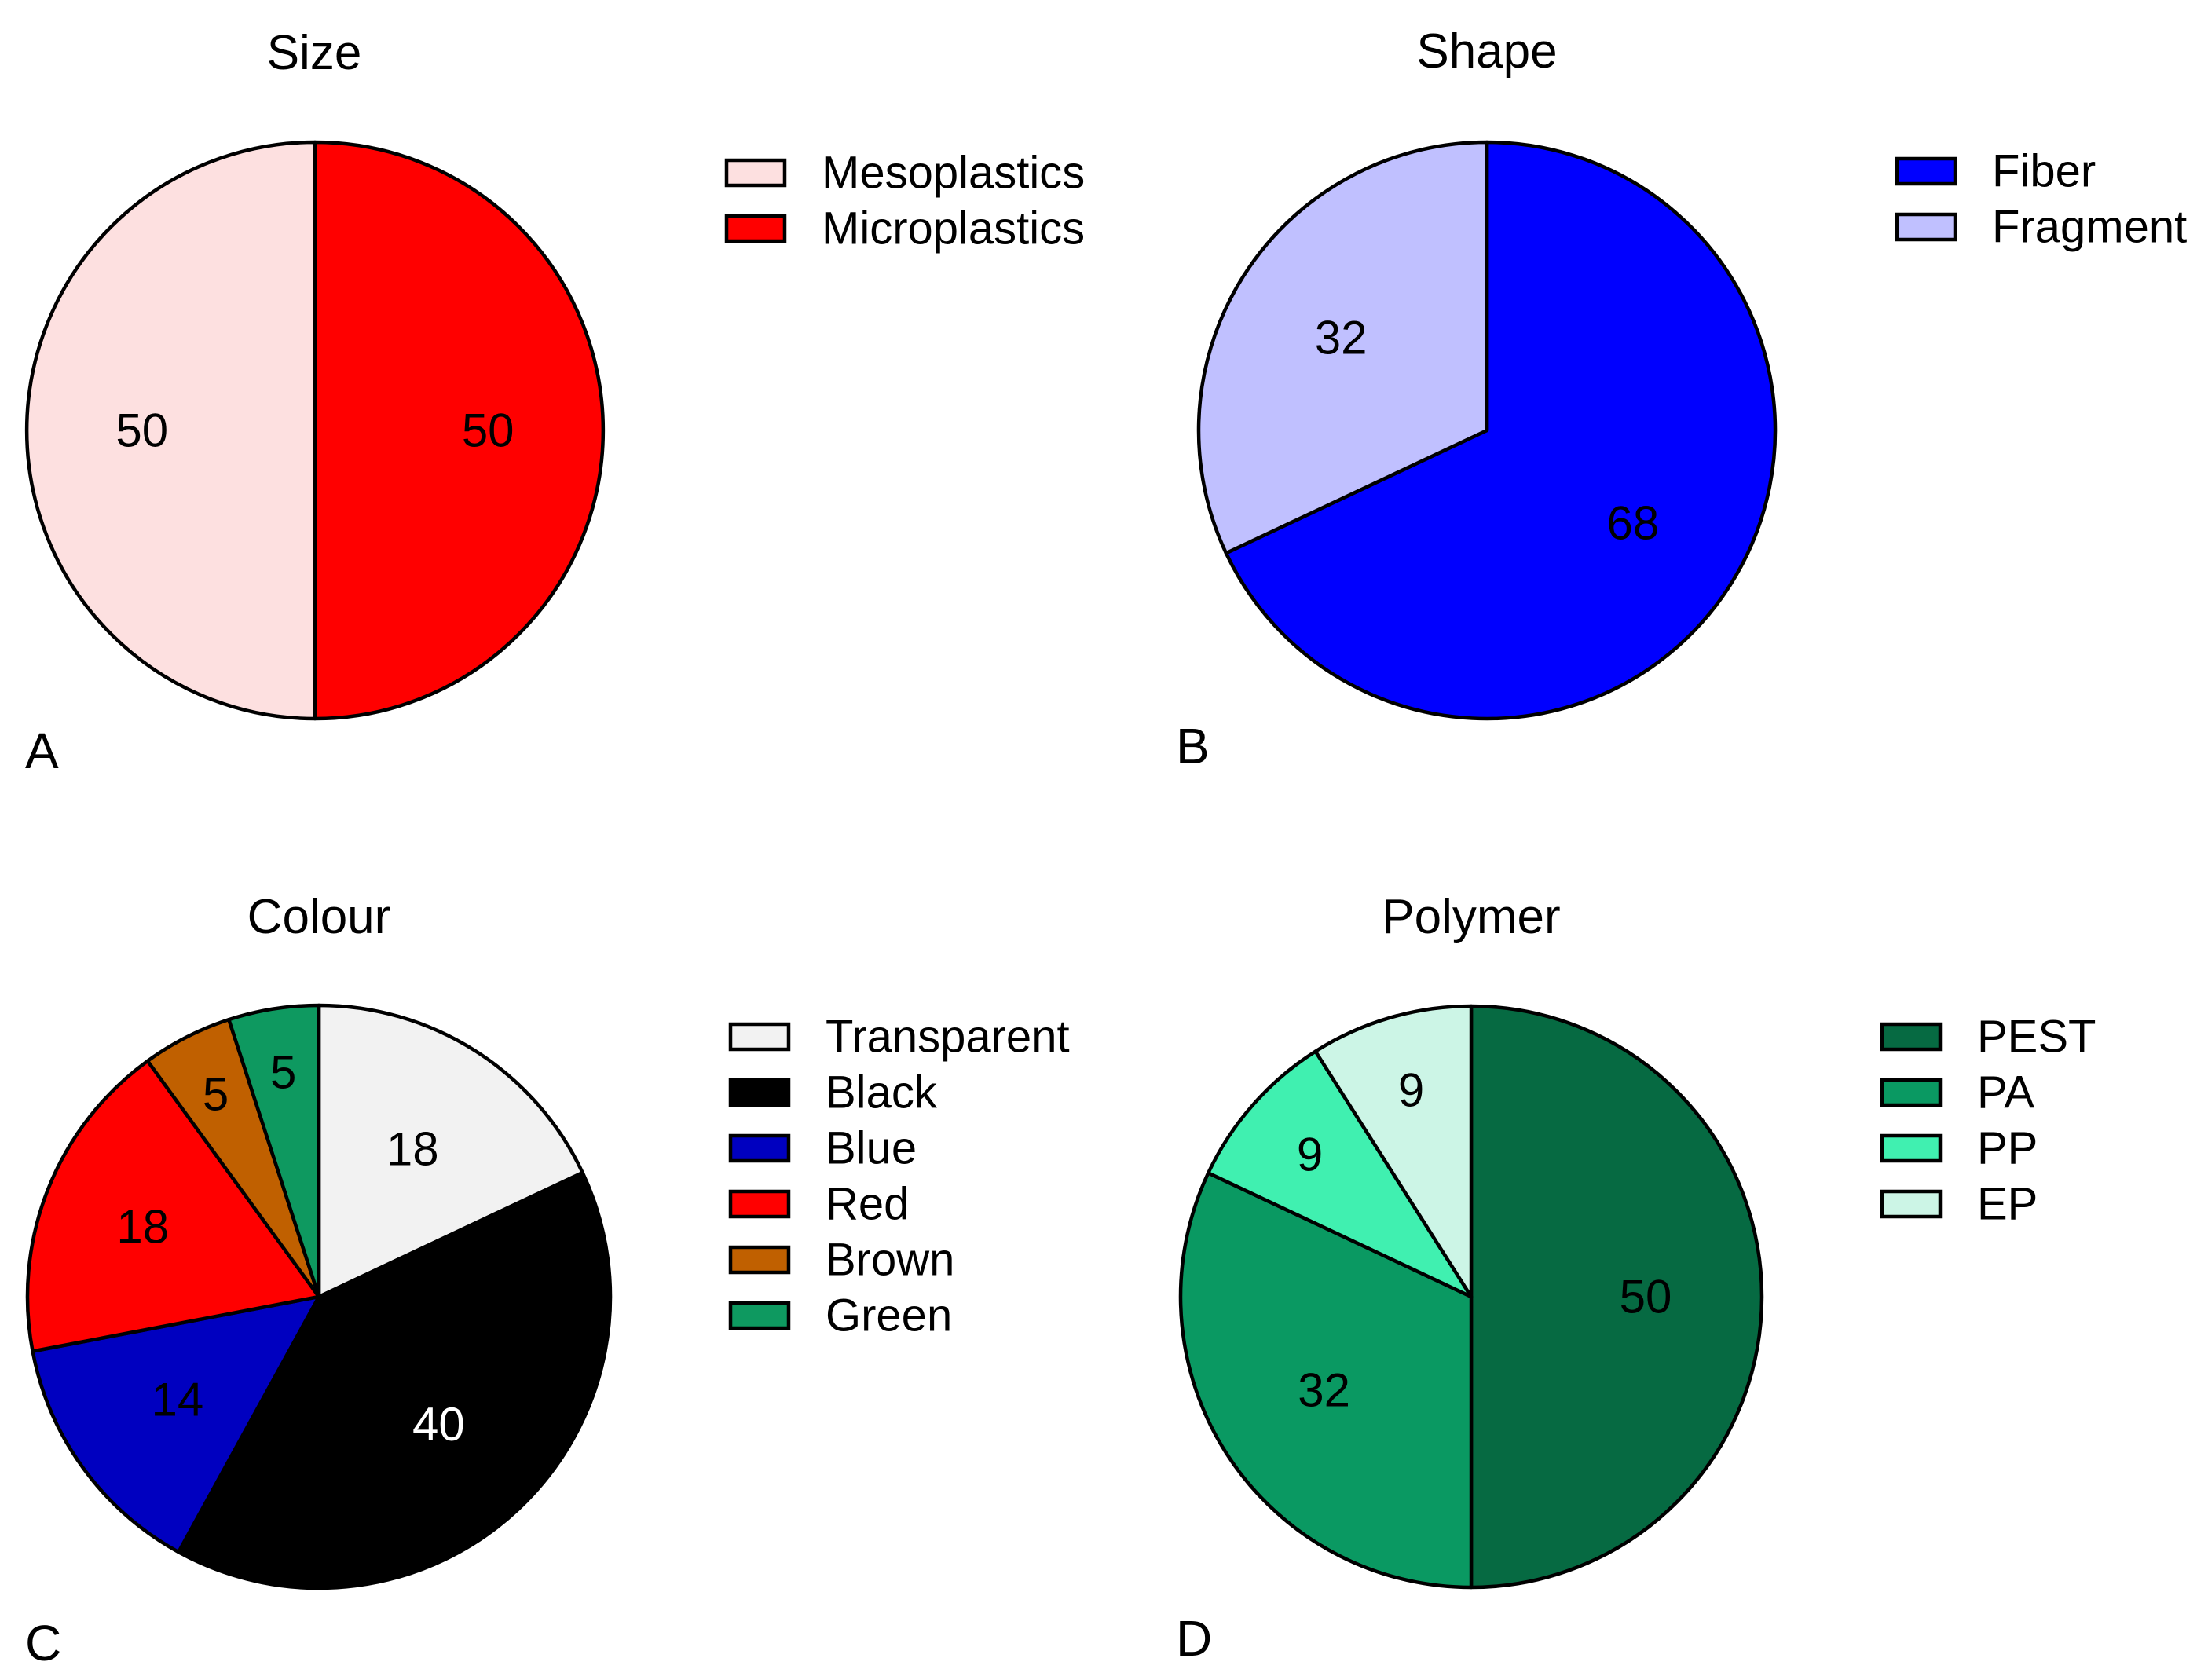 This screenshot has width=2208, height=1680. I want to click on chart-title: Polymer, so click(1471, 917).